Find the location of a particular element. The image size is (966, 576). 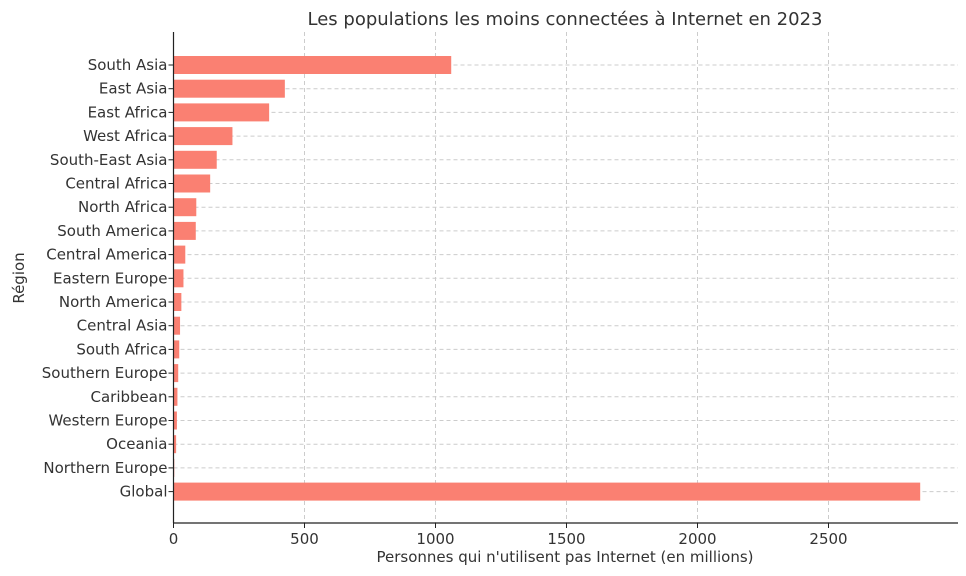

bar-eastern-europe is located at coordinates (178, 278).